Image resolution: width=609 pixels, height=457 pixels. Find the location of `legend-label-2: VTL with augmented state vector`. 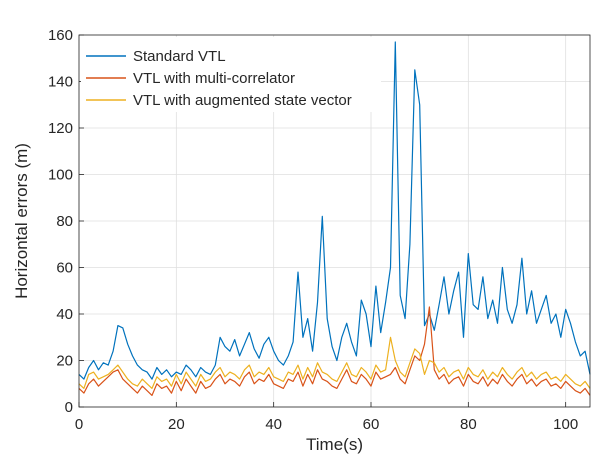

legend-label-2: VTL with augmented state vector is located at coordinates (242, 100).